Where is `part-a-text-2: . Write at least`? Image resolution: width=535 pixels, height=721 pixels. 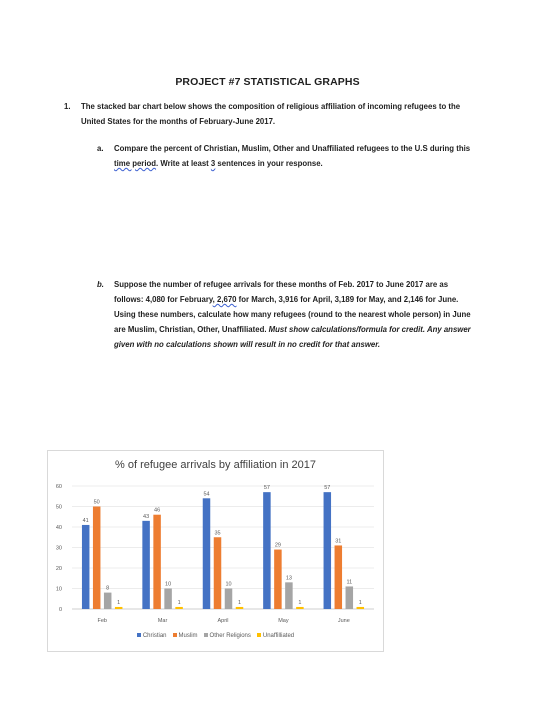 part-a-text-2: . Write at least is located at coordinates (183, 163).